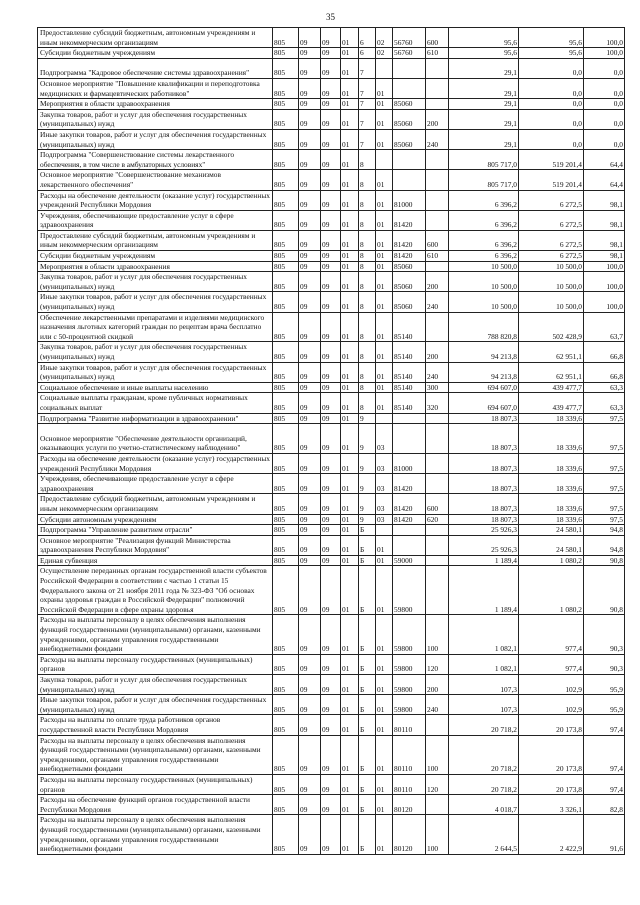 The image size is (640, 905). Describe the element at coordinates (155, 519) in the screenshot. I see `row-name: Субсидии автономным учреждениям` at that location.